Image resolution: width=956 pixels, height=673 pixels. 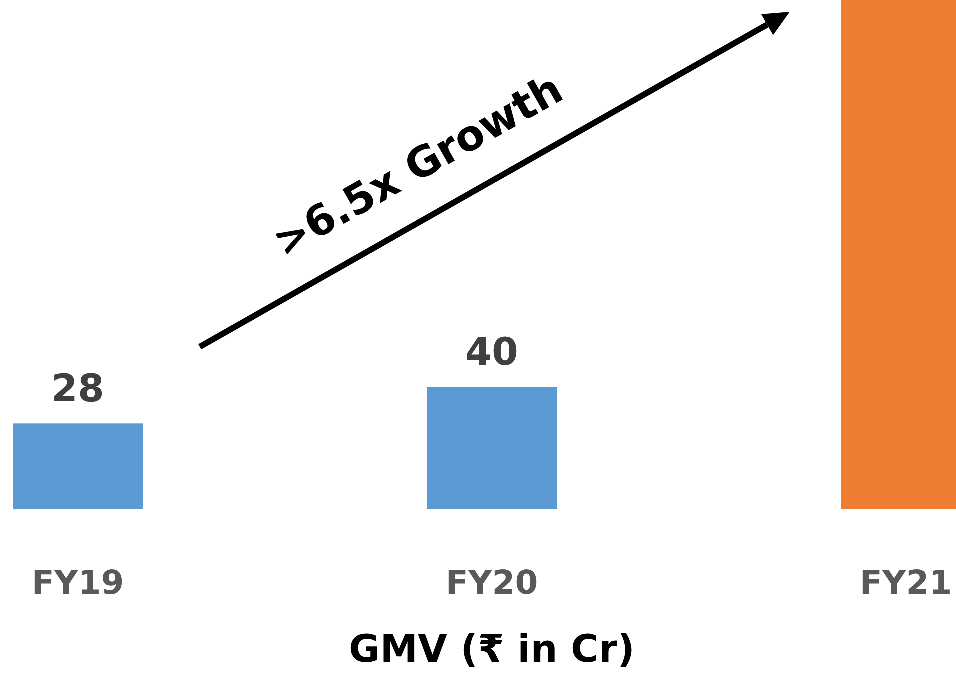 I want to click on data-label: 28, so click(x=78, y=388).